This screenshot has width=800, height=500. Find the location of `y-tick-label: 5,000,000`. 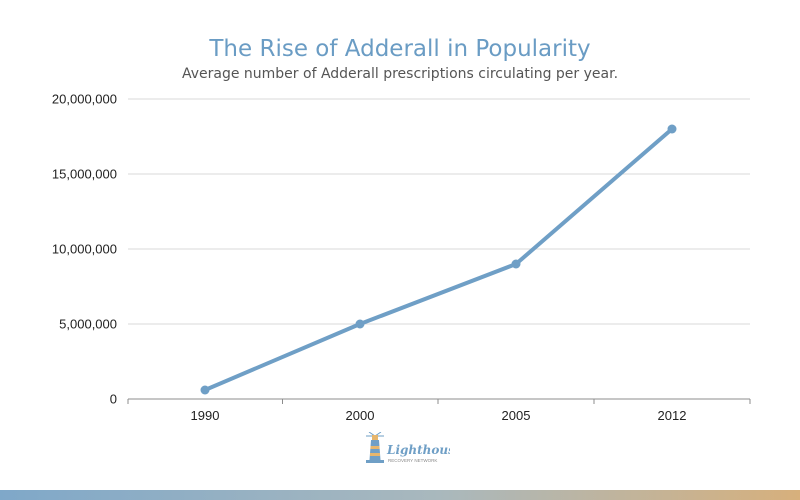

y-tick-label: 5,000,000 is located at coordinates (88, 324).